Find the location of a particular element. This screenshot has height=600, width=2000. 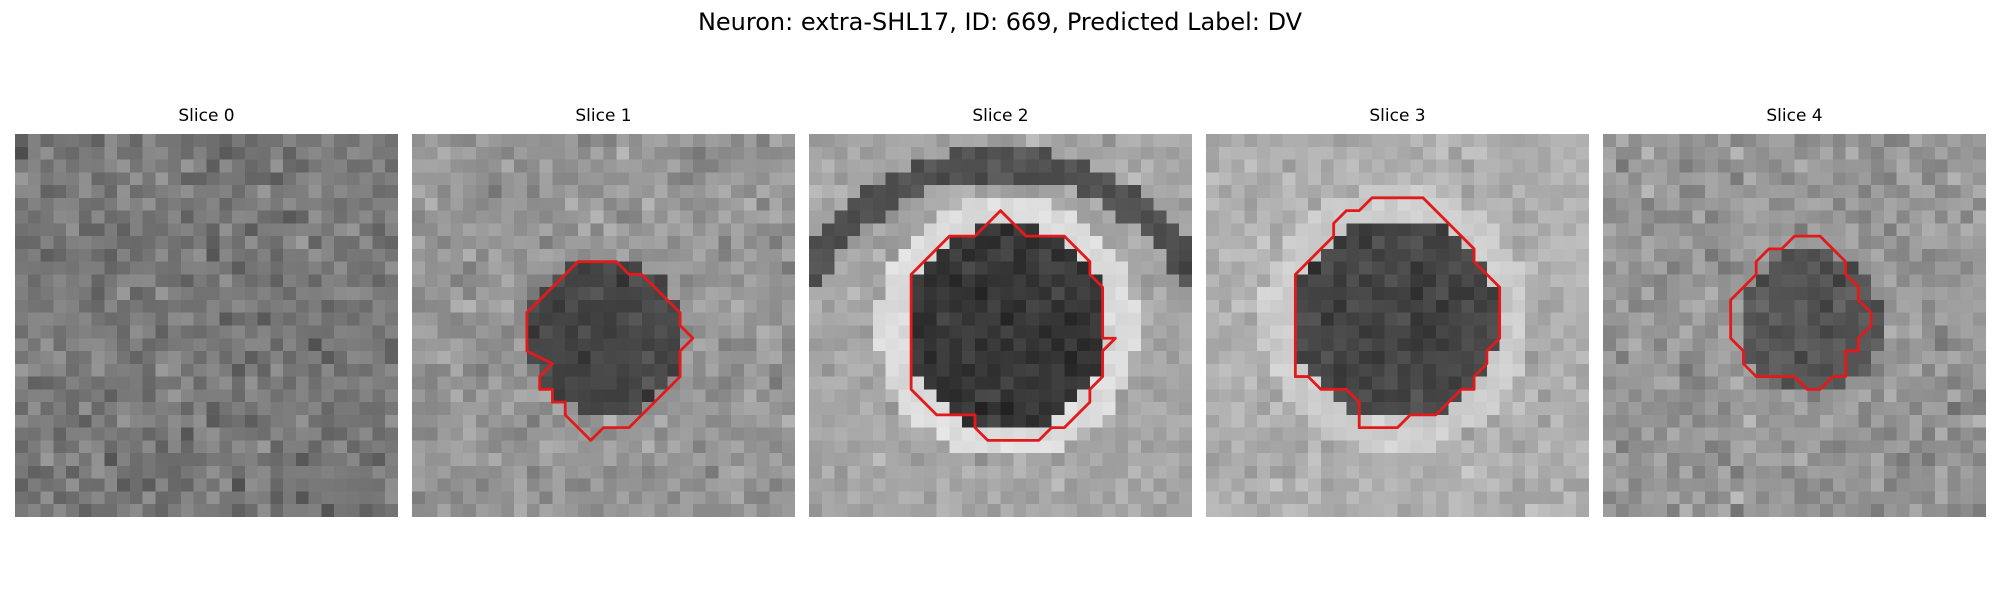

slice-title-3: Slice 3 is located at coordinates (1397, 116).